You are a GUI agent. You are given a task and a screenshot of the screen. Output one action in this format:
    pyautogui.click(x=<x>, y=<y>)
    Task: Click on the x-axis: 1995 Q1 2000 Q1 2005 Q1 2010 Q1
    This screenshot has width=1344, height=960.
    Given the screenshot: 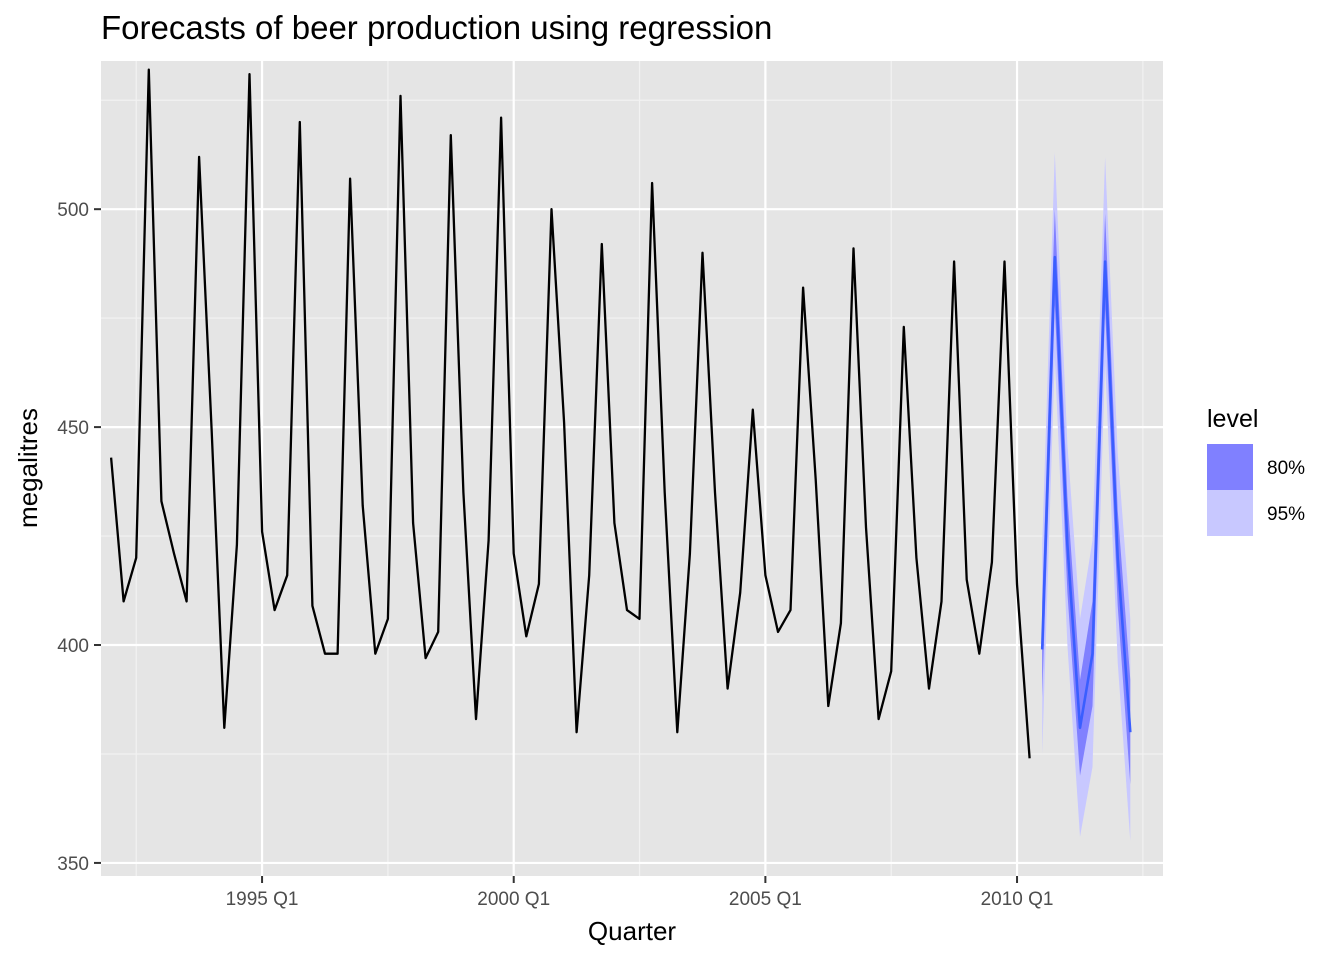 What is the action you would take?
    pyautogui.click(x=640, y=893)
    